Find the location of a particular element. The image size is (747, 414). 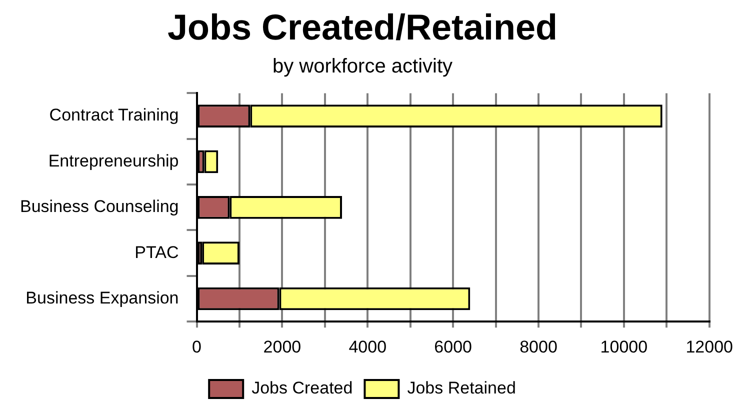

x-tick-label: 10000 is located at coordinates (624, 346).